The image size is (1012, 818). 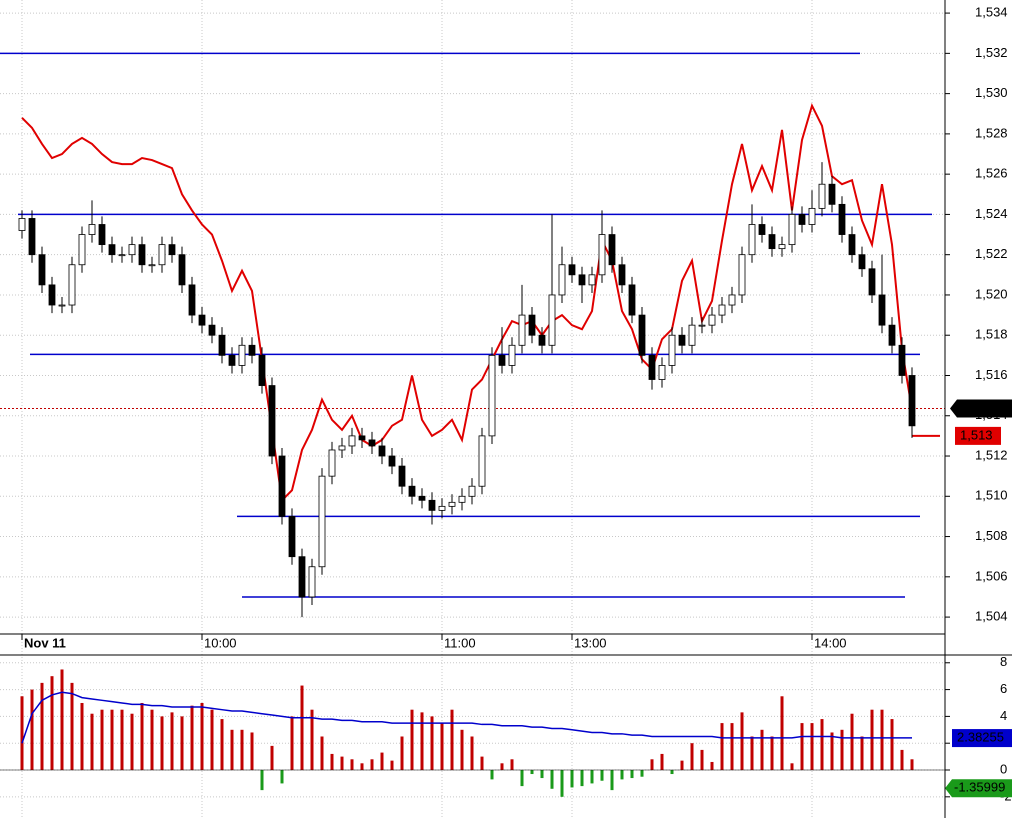 I want to click on y-tick-label: 1,506, so click(x=991, y=575).